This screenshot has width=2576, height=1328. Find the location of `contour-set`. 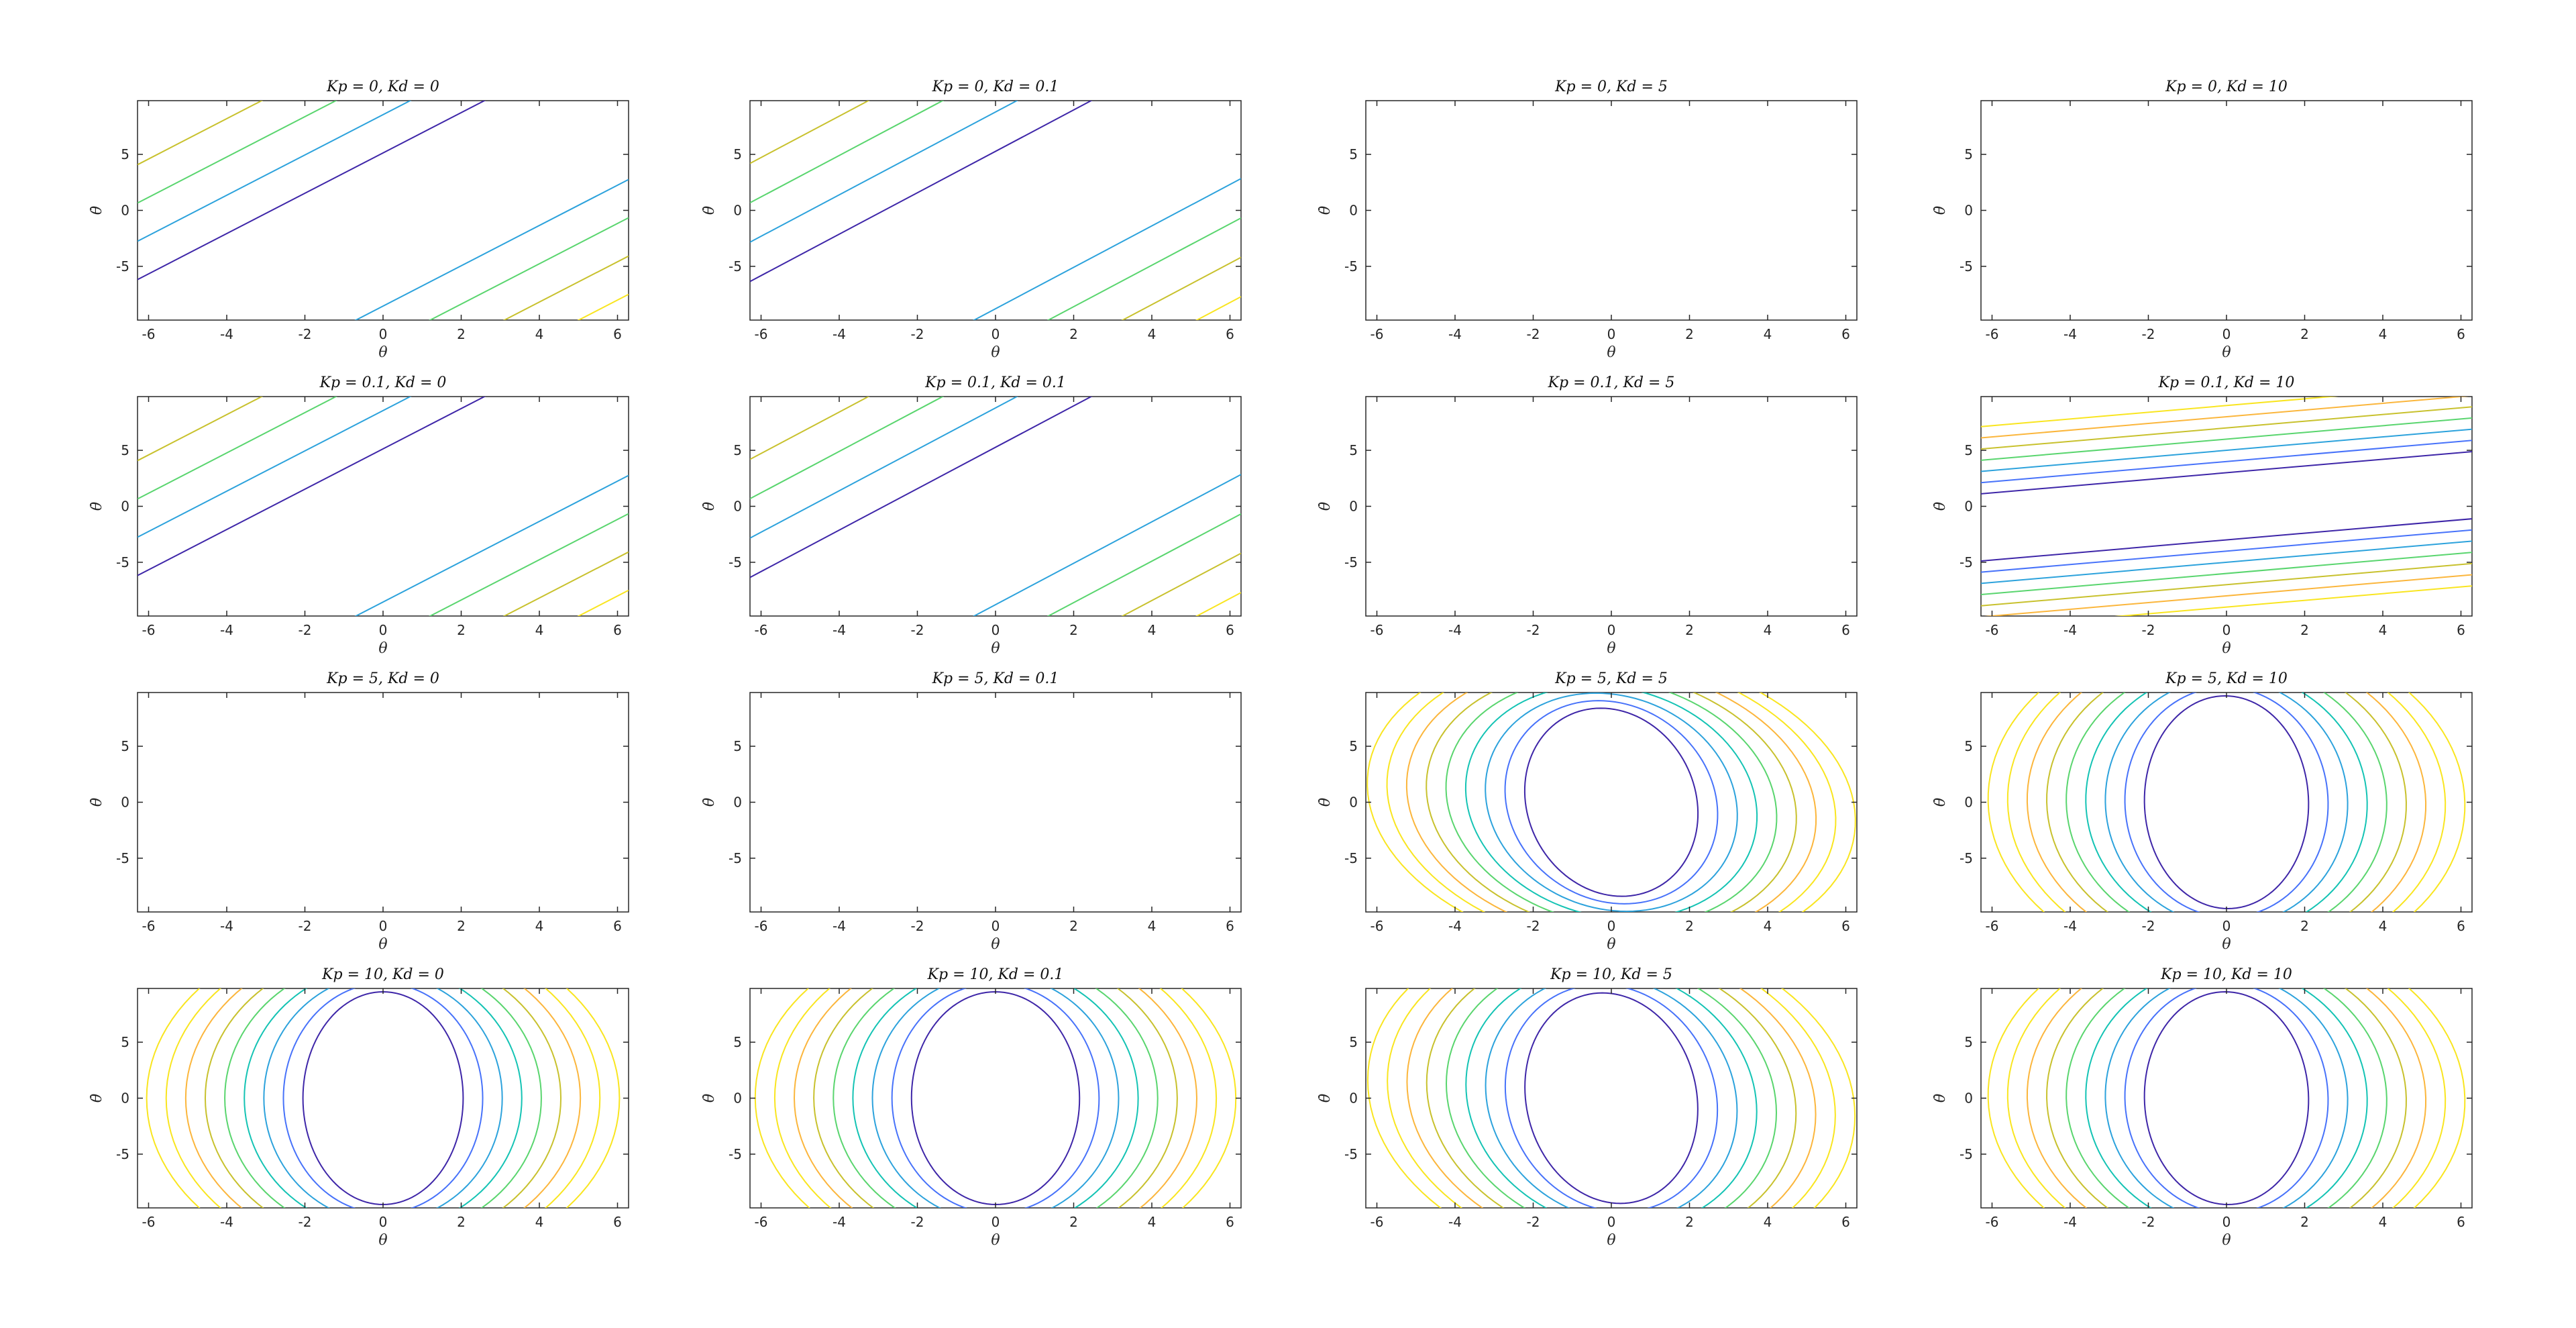

contour-set is located at coordinates (383, 506).